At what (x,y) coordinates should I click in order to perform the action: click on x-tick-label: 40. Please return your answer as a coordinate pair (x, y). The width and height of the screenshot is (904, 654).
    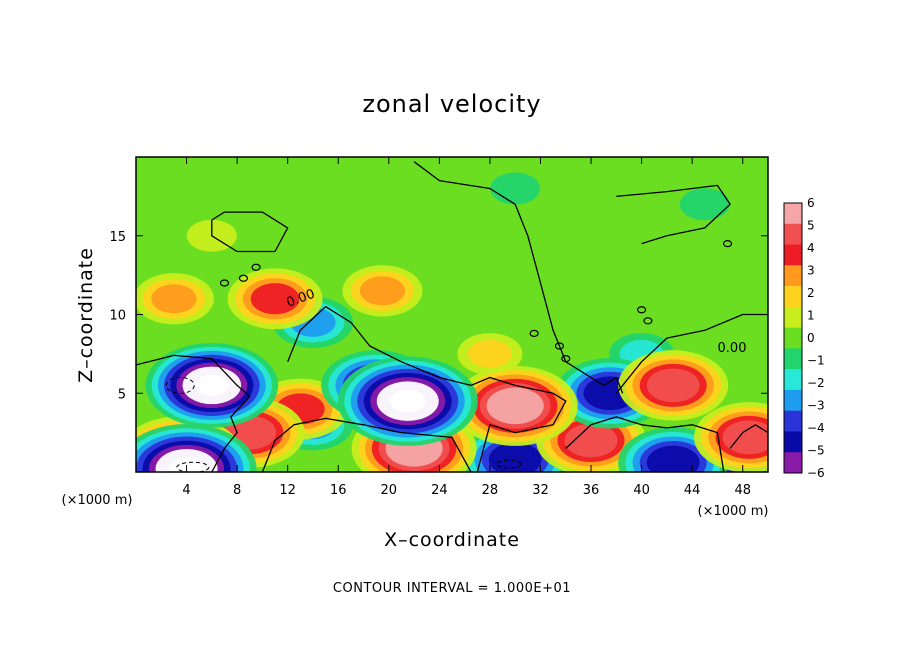
    Looking at the image, I should click on (641, 490).